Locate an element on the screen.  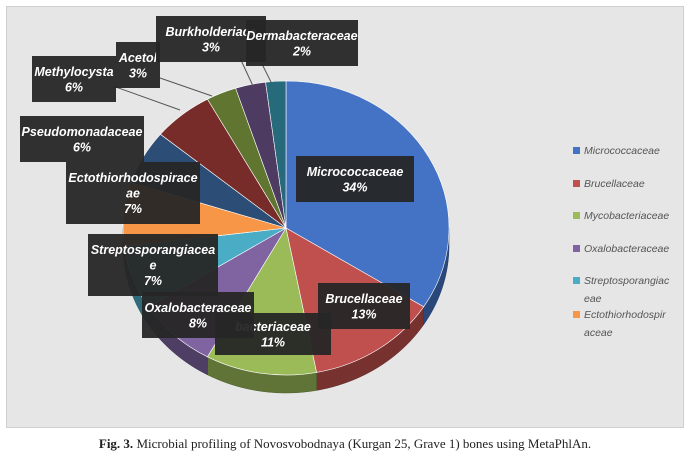
data-label-name-dermabacteraceae: Dermabacteraceae is located at coordinates (301, 36).